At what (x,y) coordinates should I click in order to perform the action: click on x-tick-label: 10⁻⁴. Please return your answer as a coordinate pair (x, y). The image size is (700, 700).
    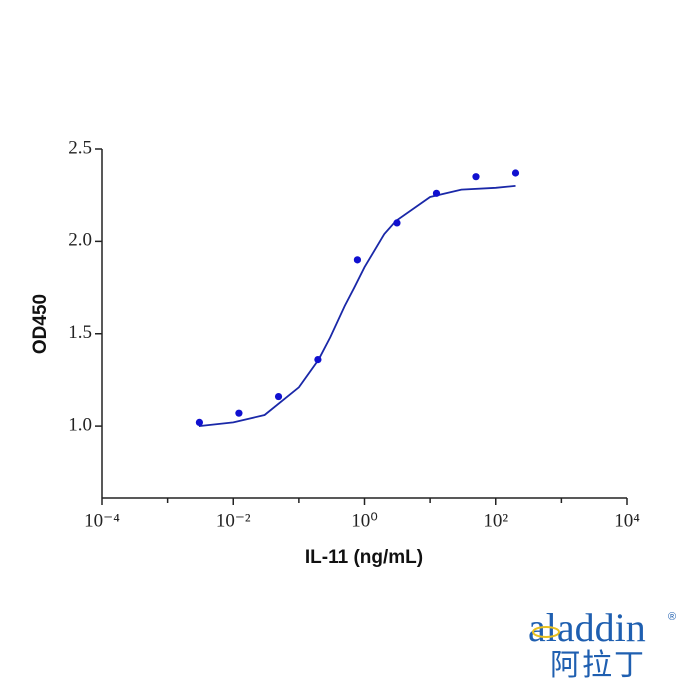
    Looking at the image, I should click on (102, 520).